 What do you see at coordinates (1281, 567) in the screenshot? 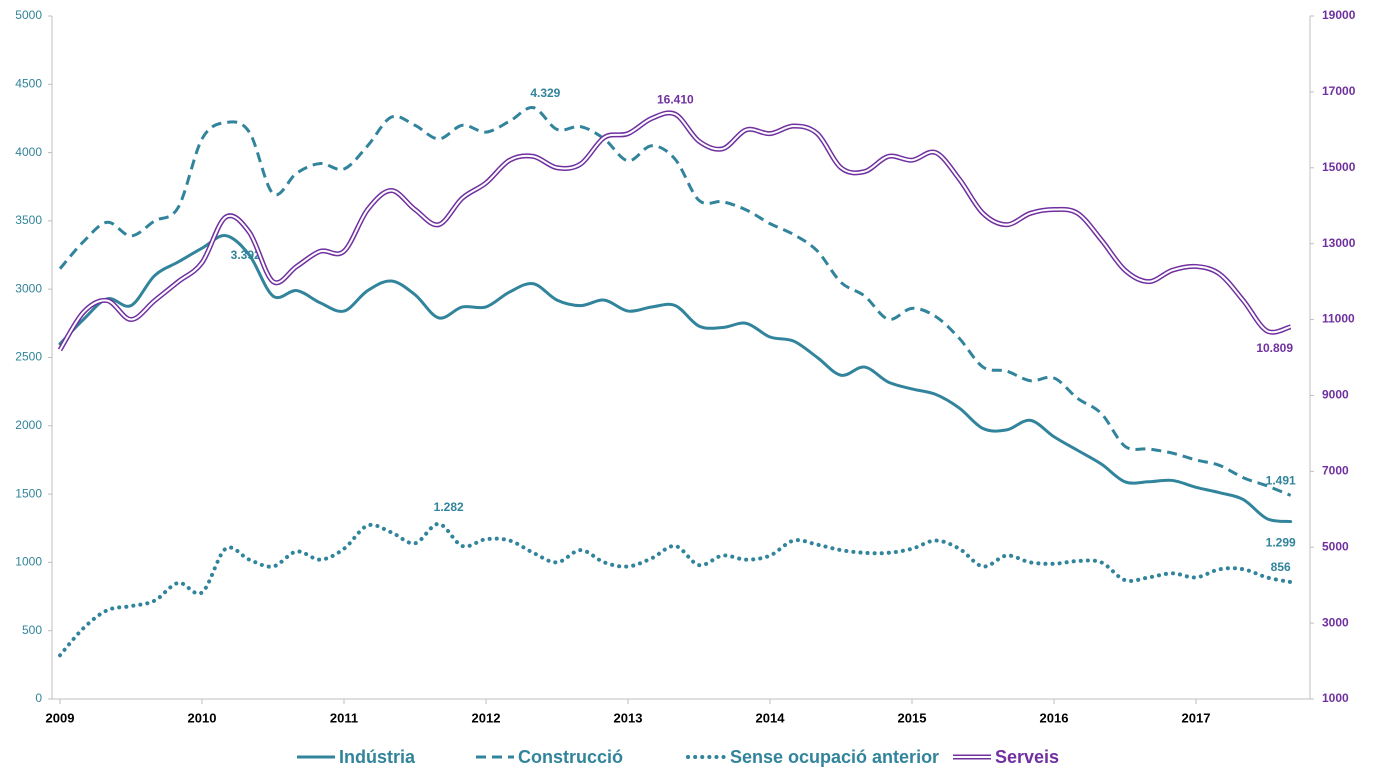
I see `value-label: 856` at bounding box center [1281, 567].